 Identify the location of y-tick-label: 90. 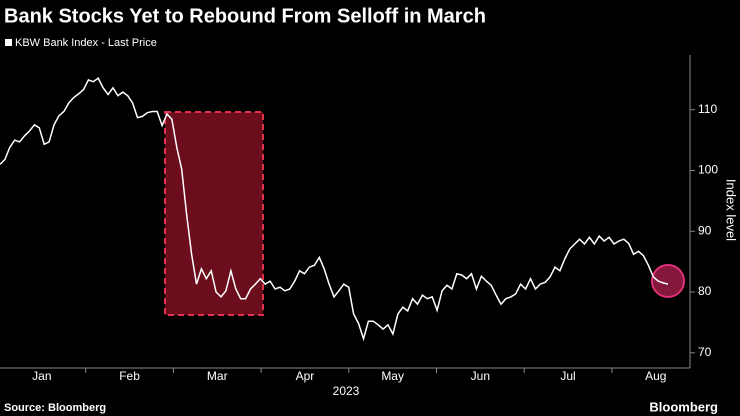
(705, 230).